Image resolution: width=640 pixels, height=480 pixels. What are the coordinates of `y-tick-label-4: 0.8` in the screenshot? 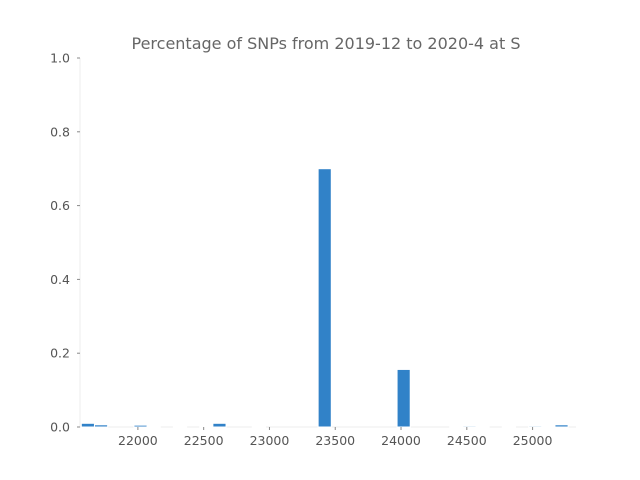 It's located at (60, 131).